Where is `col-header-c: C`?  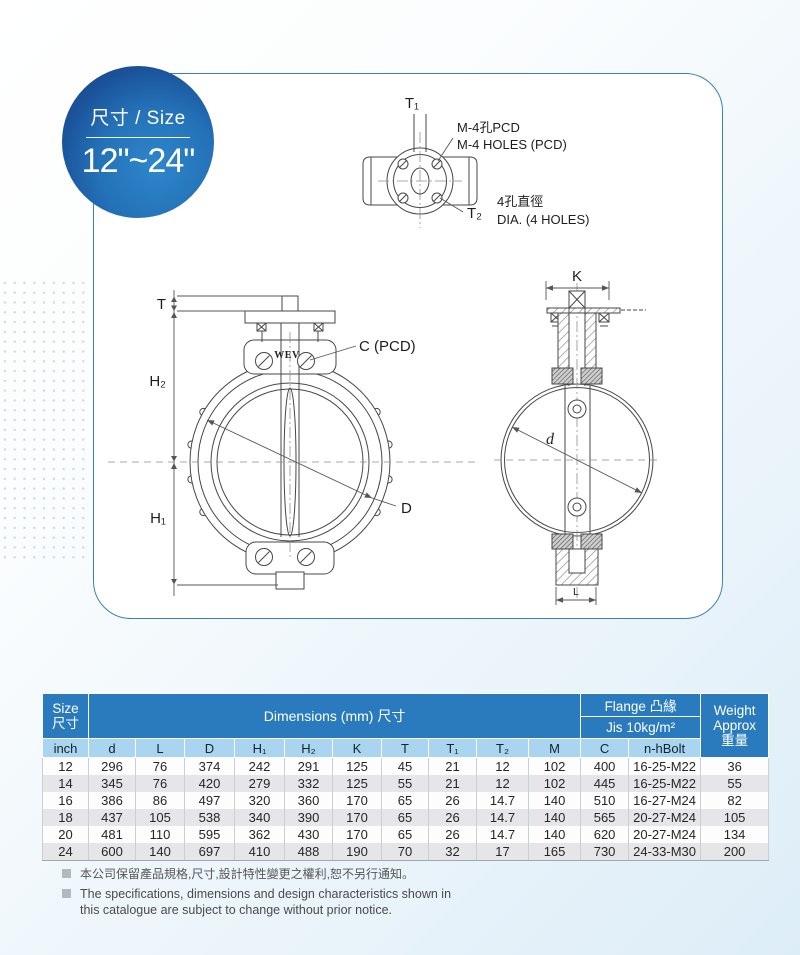 col-header-c: C is located at coordinates (605, 748).